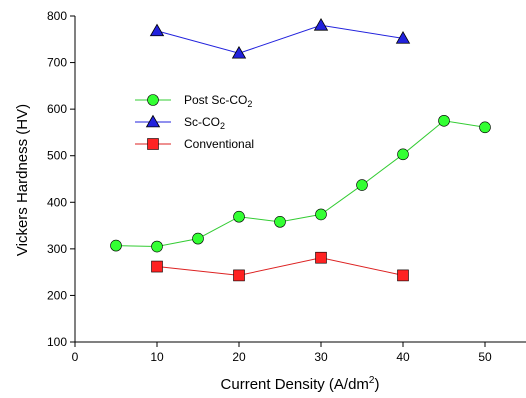 Image resolution: width=526 pixels, height=398 pixels. What do you see at coordinates (57, 249) in the screenshot?
I see `y-tick-label: 300` at bounding box center [57, 249].